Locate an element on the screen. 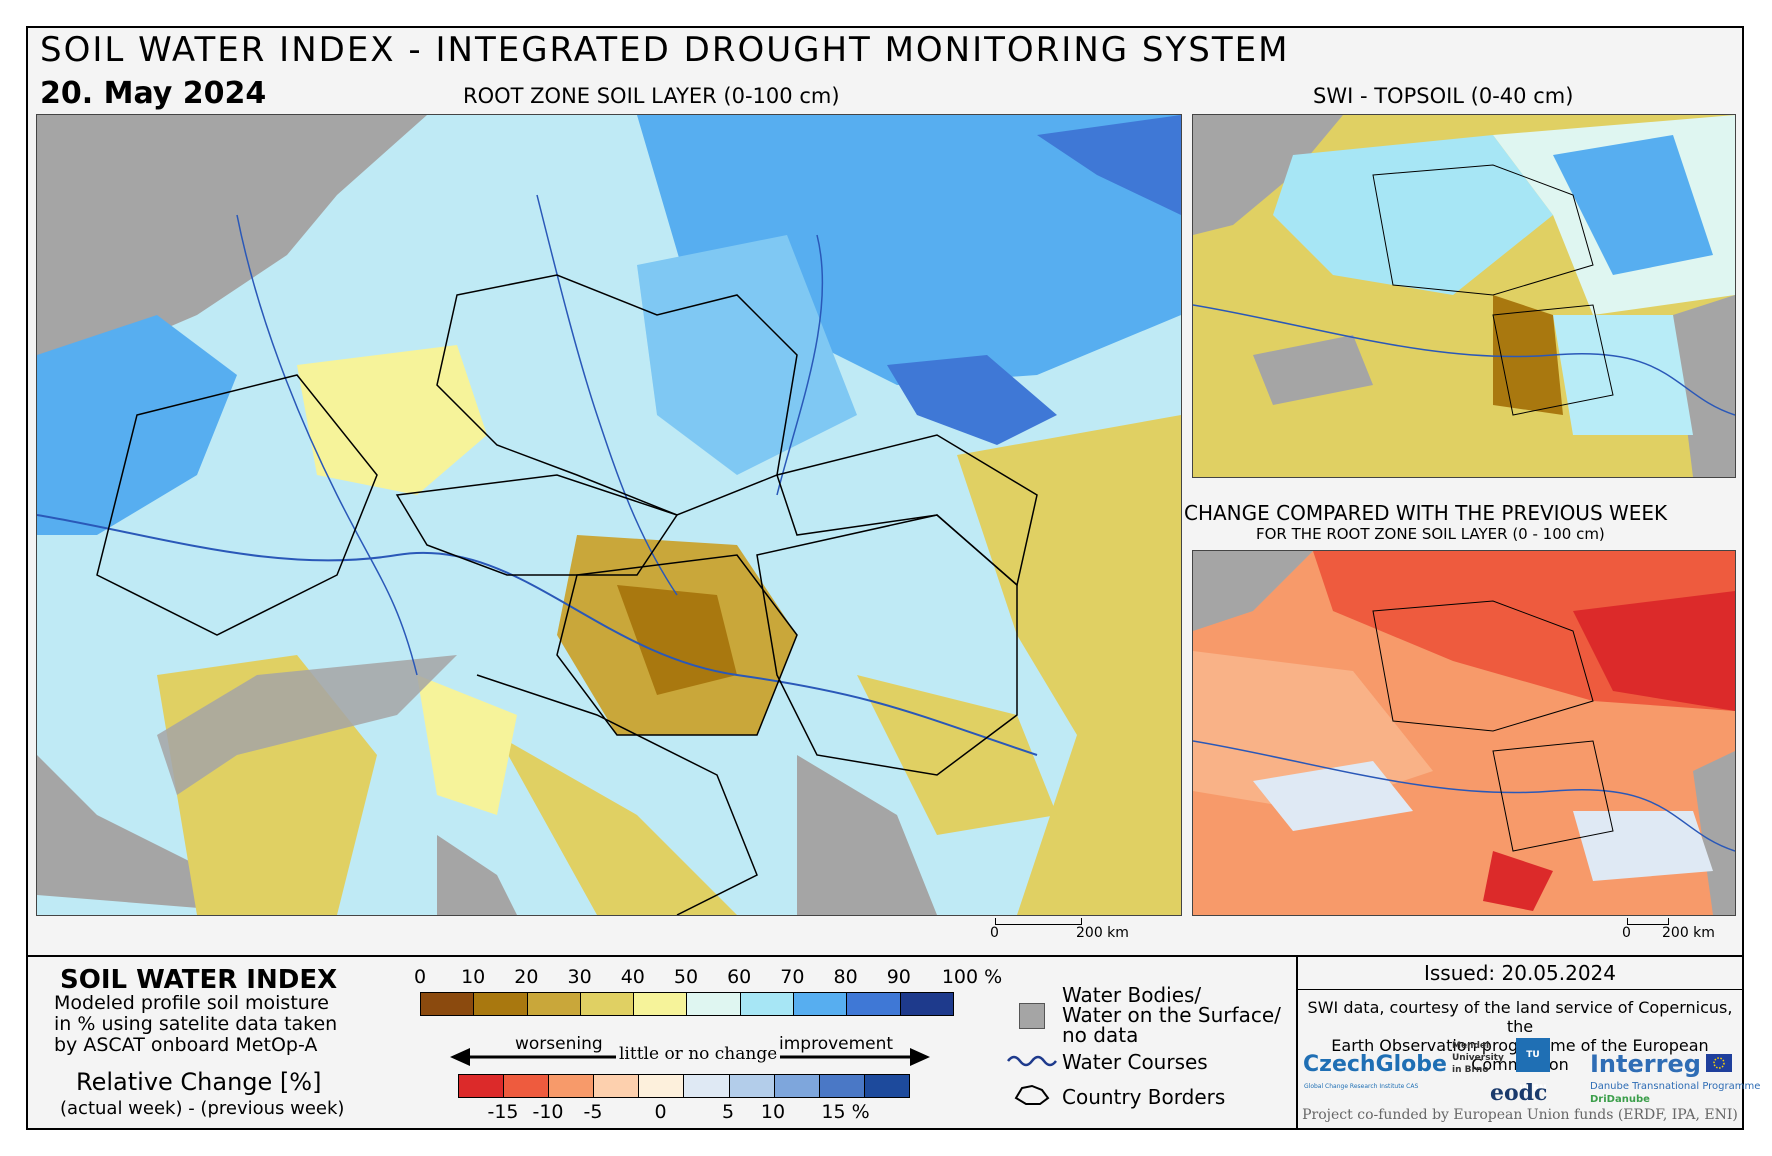 This screenshot has width=1772, height=1156. improvement-label: improvement is located at coordinates (836, 1044).